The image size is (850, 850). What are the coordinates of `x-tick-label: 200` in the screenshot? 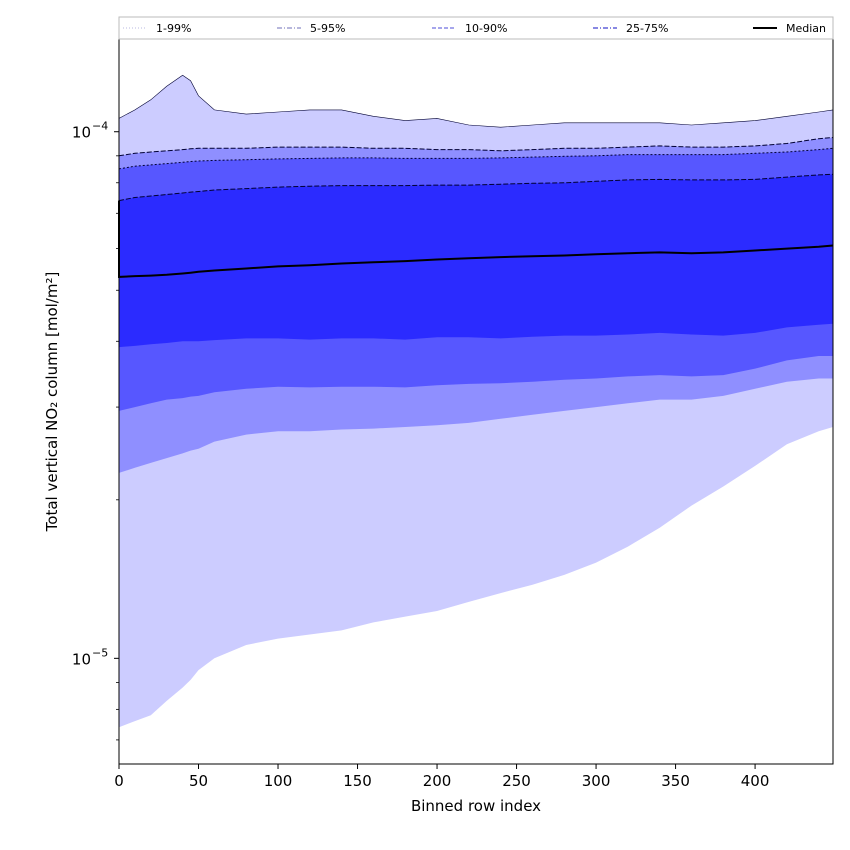 It's located at (437, 781).